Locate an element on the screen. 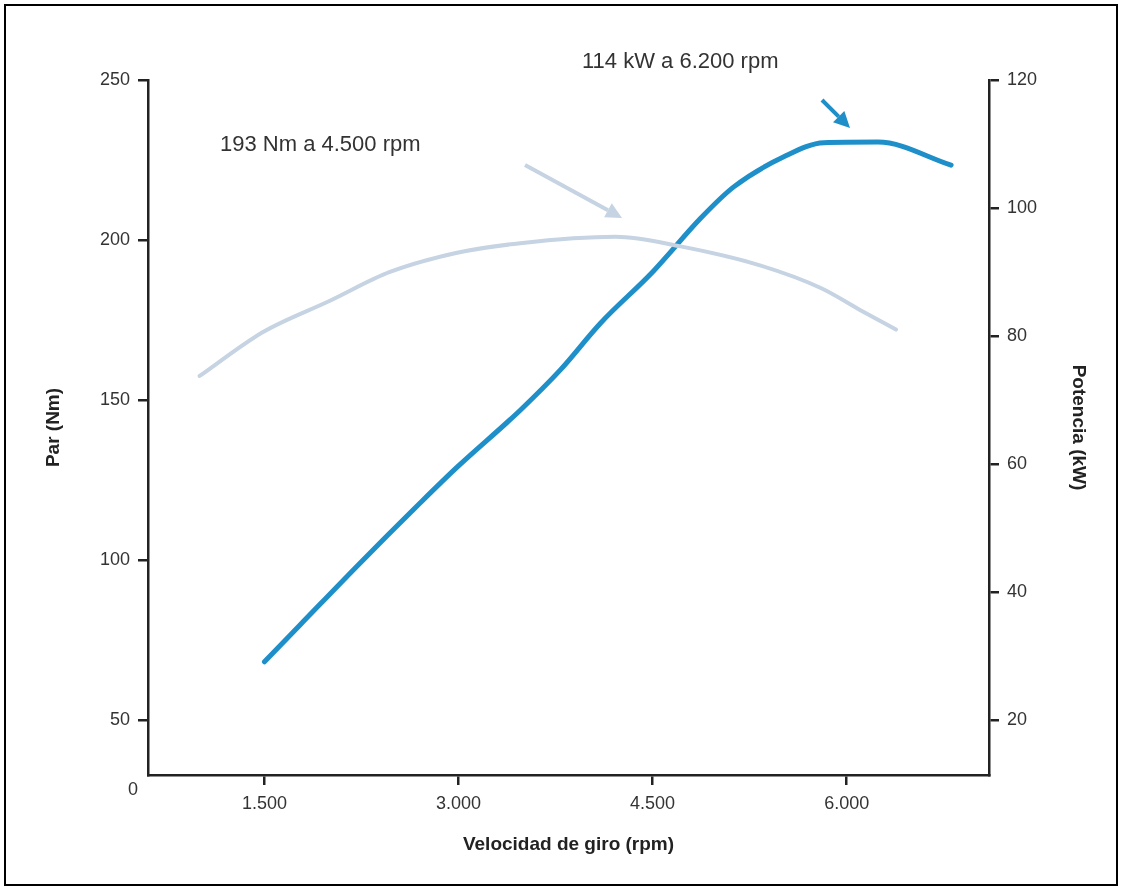 This screenshot has height=890, width=1122. y2-tick-label: 40 is located at coordinates (1017, 590).